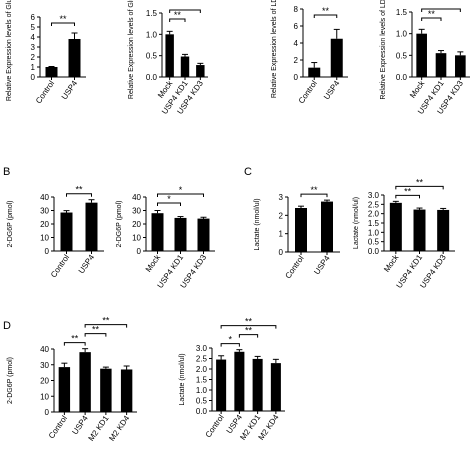  I want to click on y-tick-label: 40, so click(136, 197).